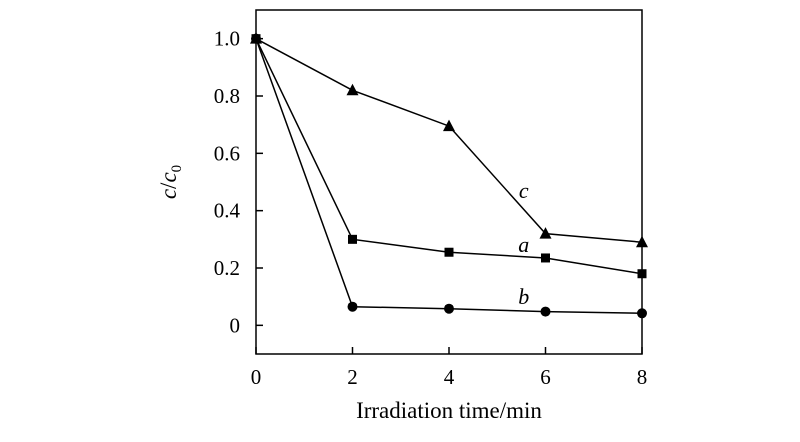 This screenshot has height=442, width=800. I want to click on y-tick-label: 0.2, so click(227, 268).